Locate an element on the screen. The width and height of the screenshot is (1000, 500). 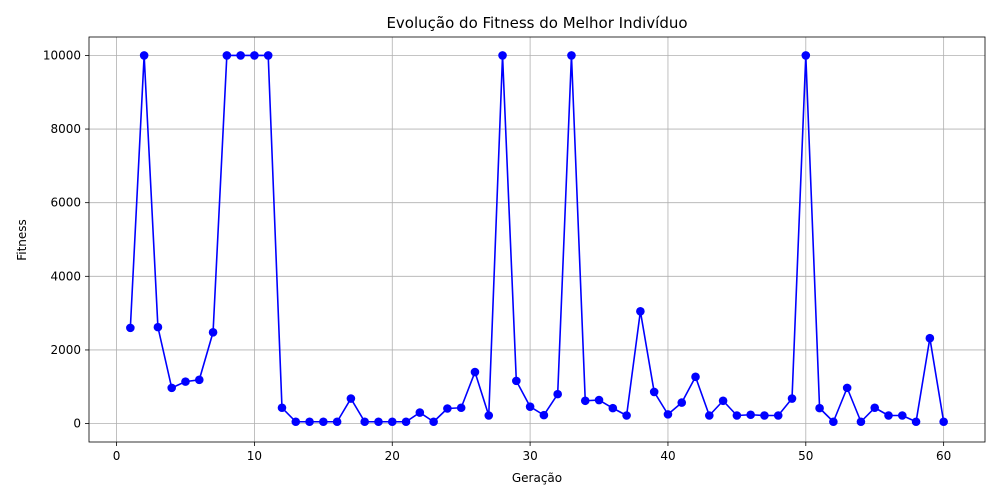
x-tick-label: 50 is located at coordinates (805, 456).